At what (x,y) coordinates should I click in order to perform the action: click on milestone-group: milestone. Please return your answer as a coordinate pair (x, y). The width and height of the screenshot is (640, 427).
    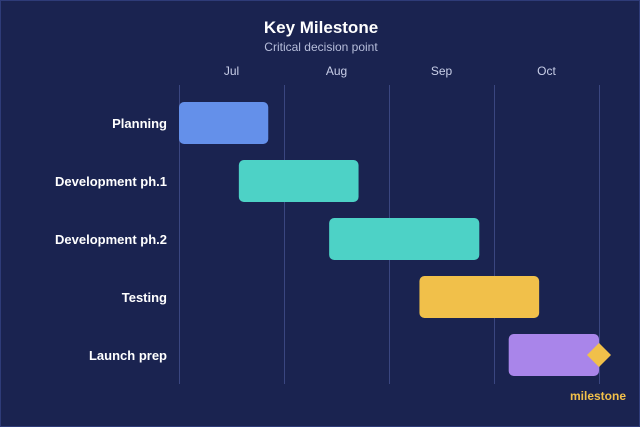
    Looking at the image, I should click on (598, 373).